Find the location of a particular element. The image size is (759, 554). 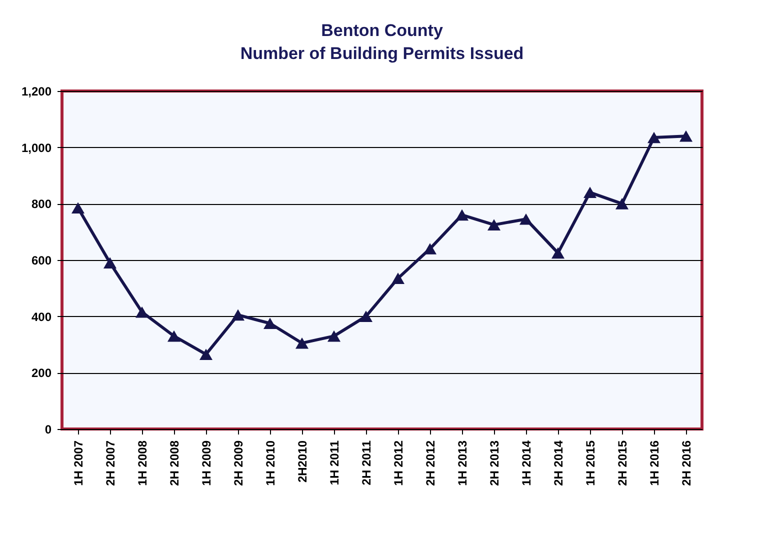

x-tick-label: 2H 2012 is located at coordinates (431, 463).